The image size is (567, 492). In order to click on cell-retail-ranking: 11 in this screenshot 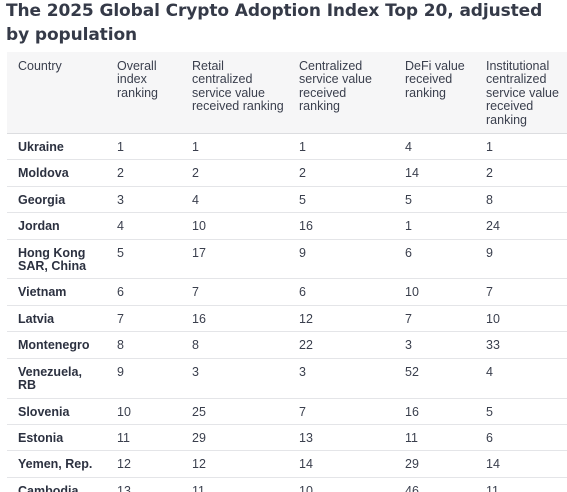, I will do `click(198, 487)`.